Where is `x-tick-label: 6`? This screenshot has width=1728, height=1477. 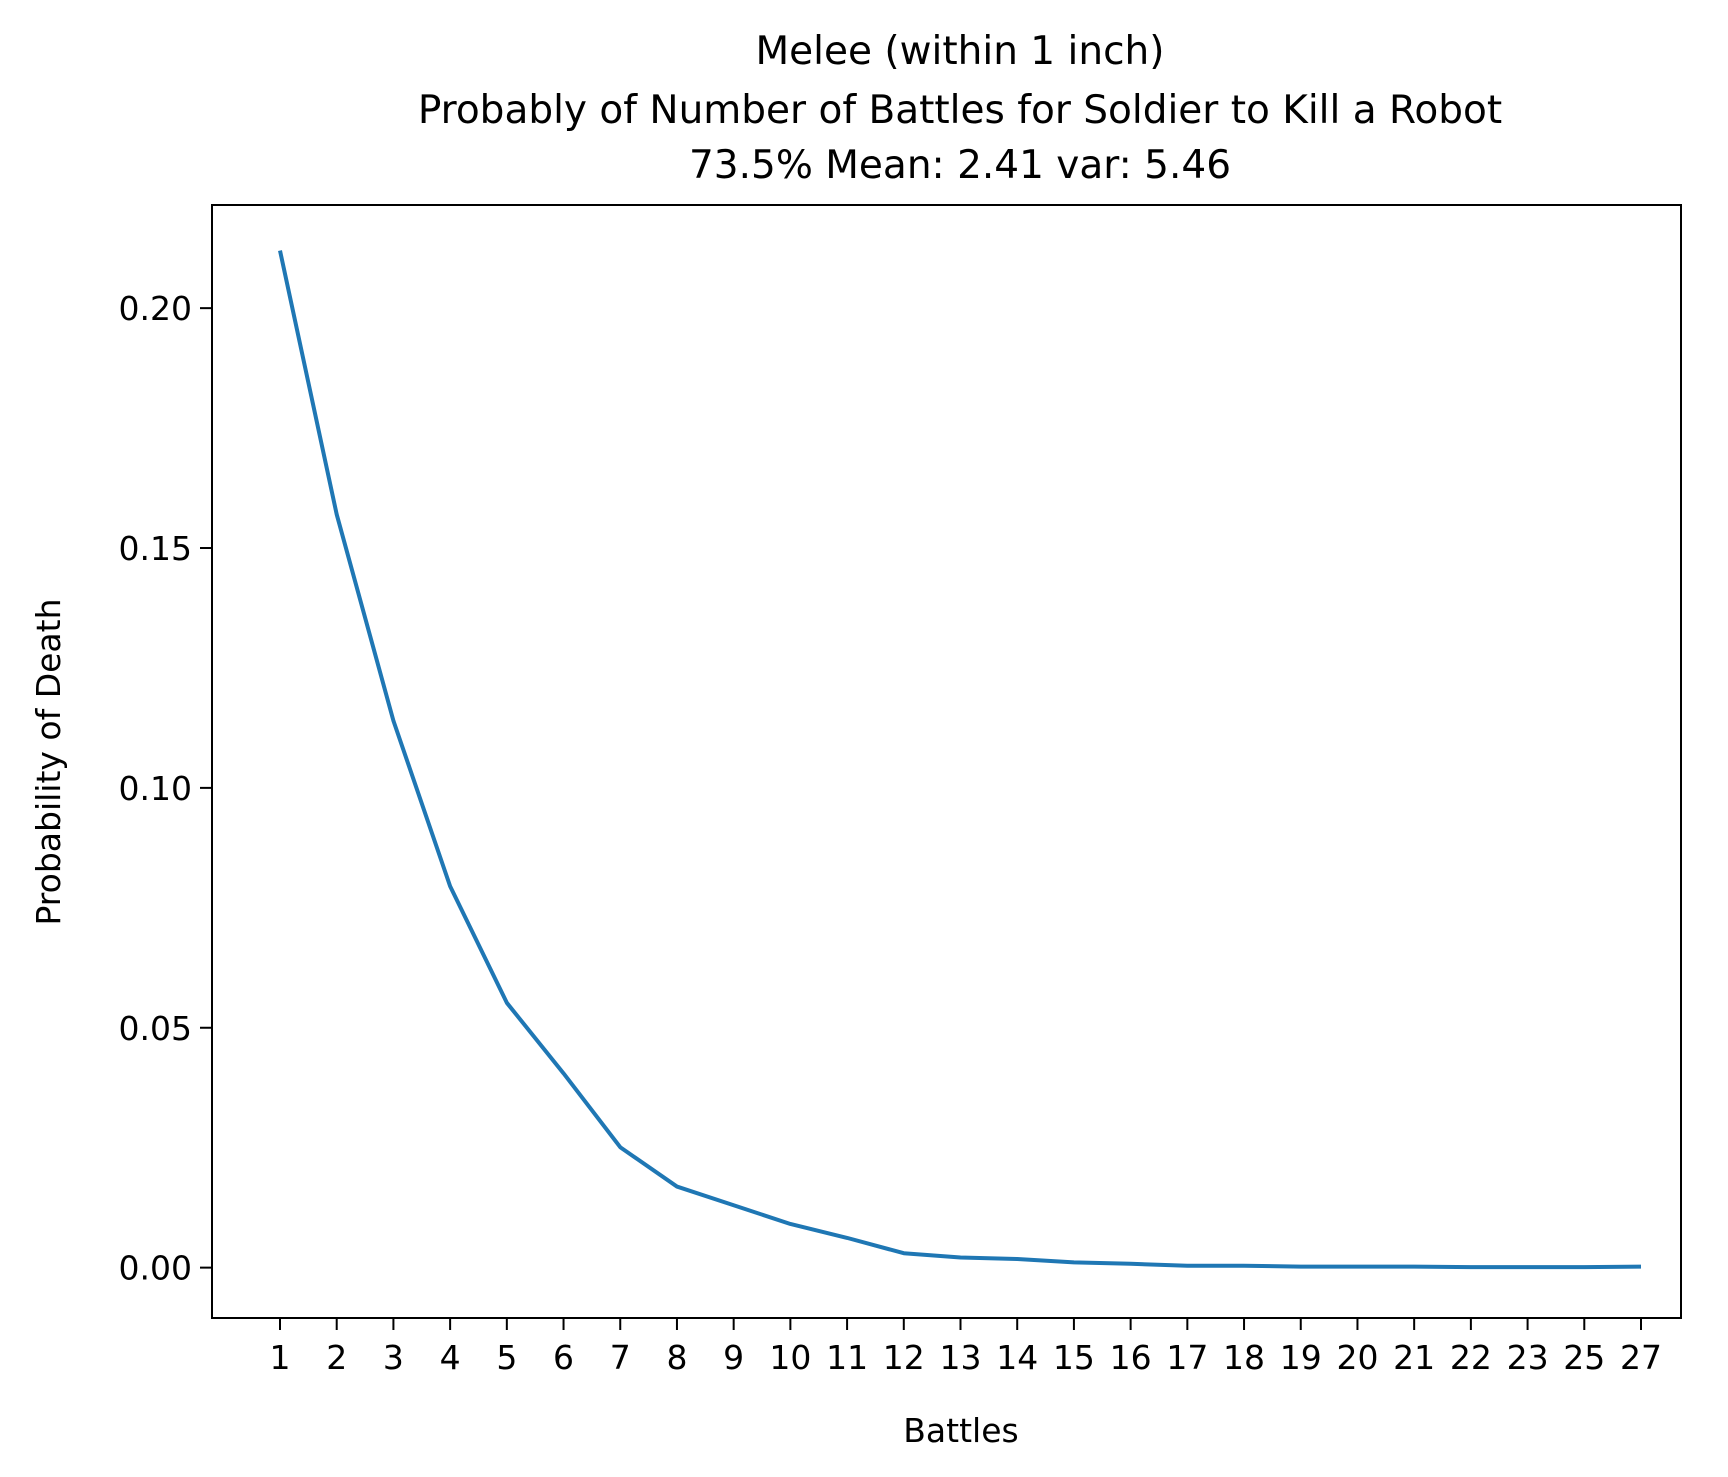
x-tick-label: 6 is located at coordinates (563, 1357).